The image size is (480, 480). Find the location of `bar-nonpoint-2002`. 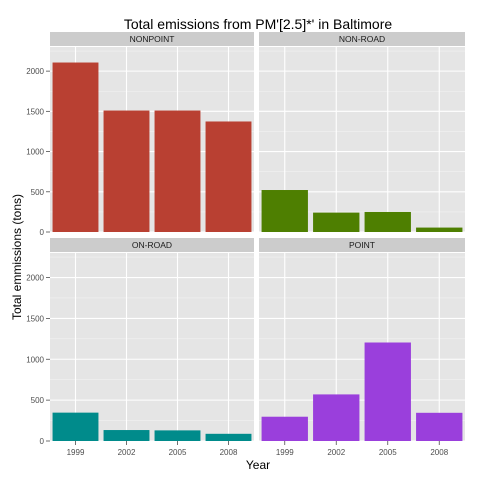

bar-nonpoint-2002 is located at coordinates (126, 171).